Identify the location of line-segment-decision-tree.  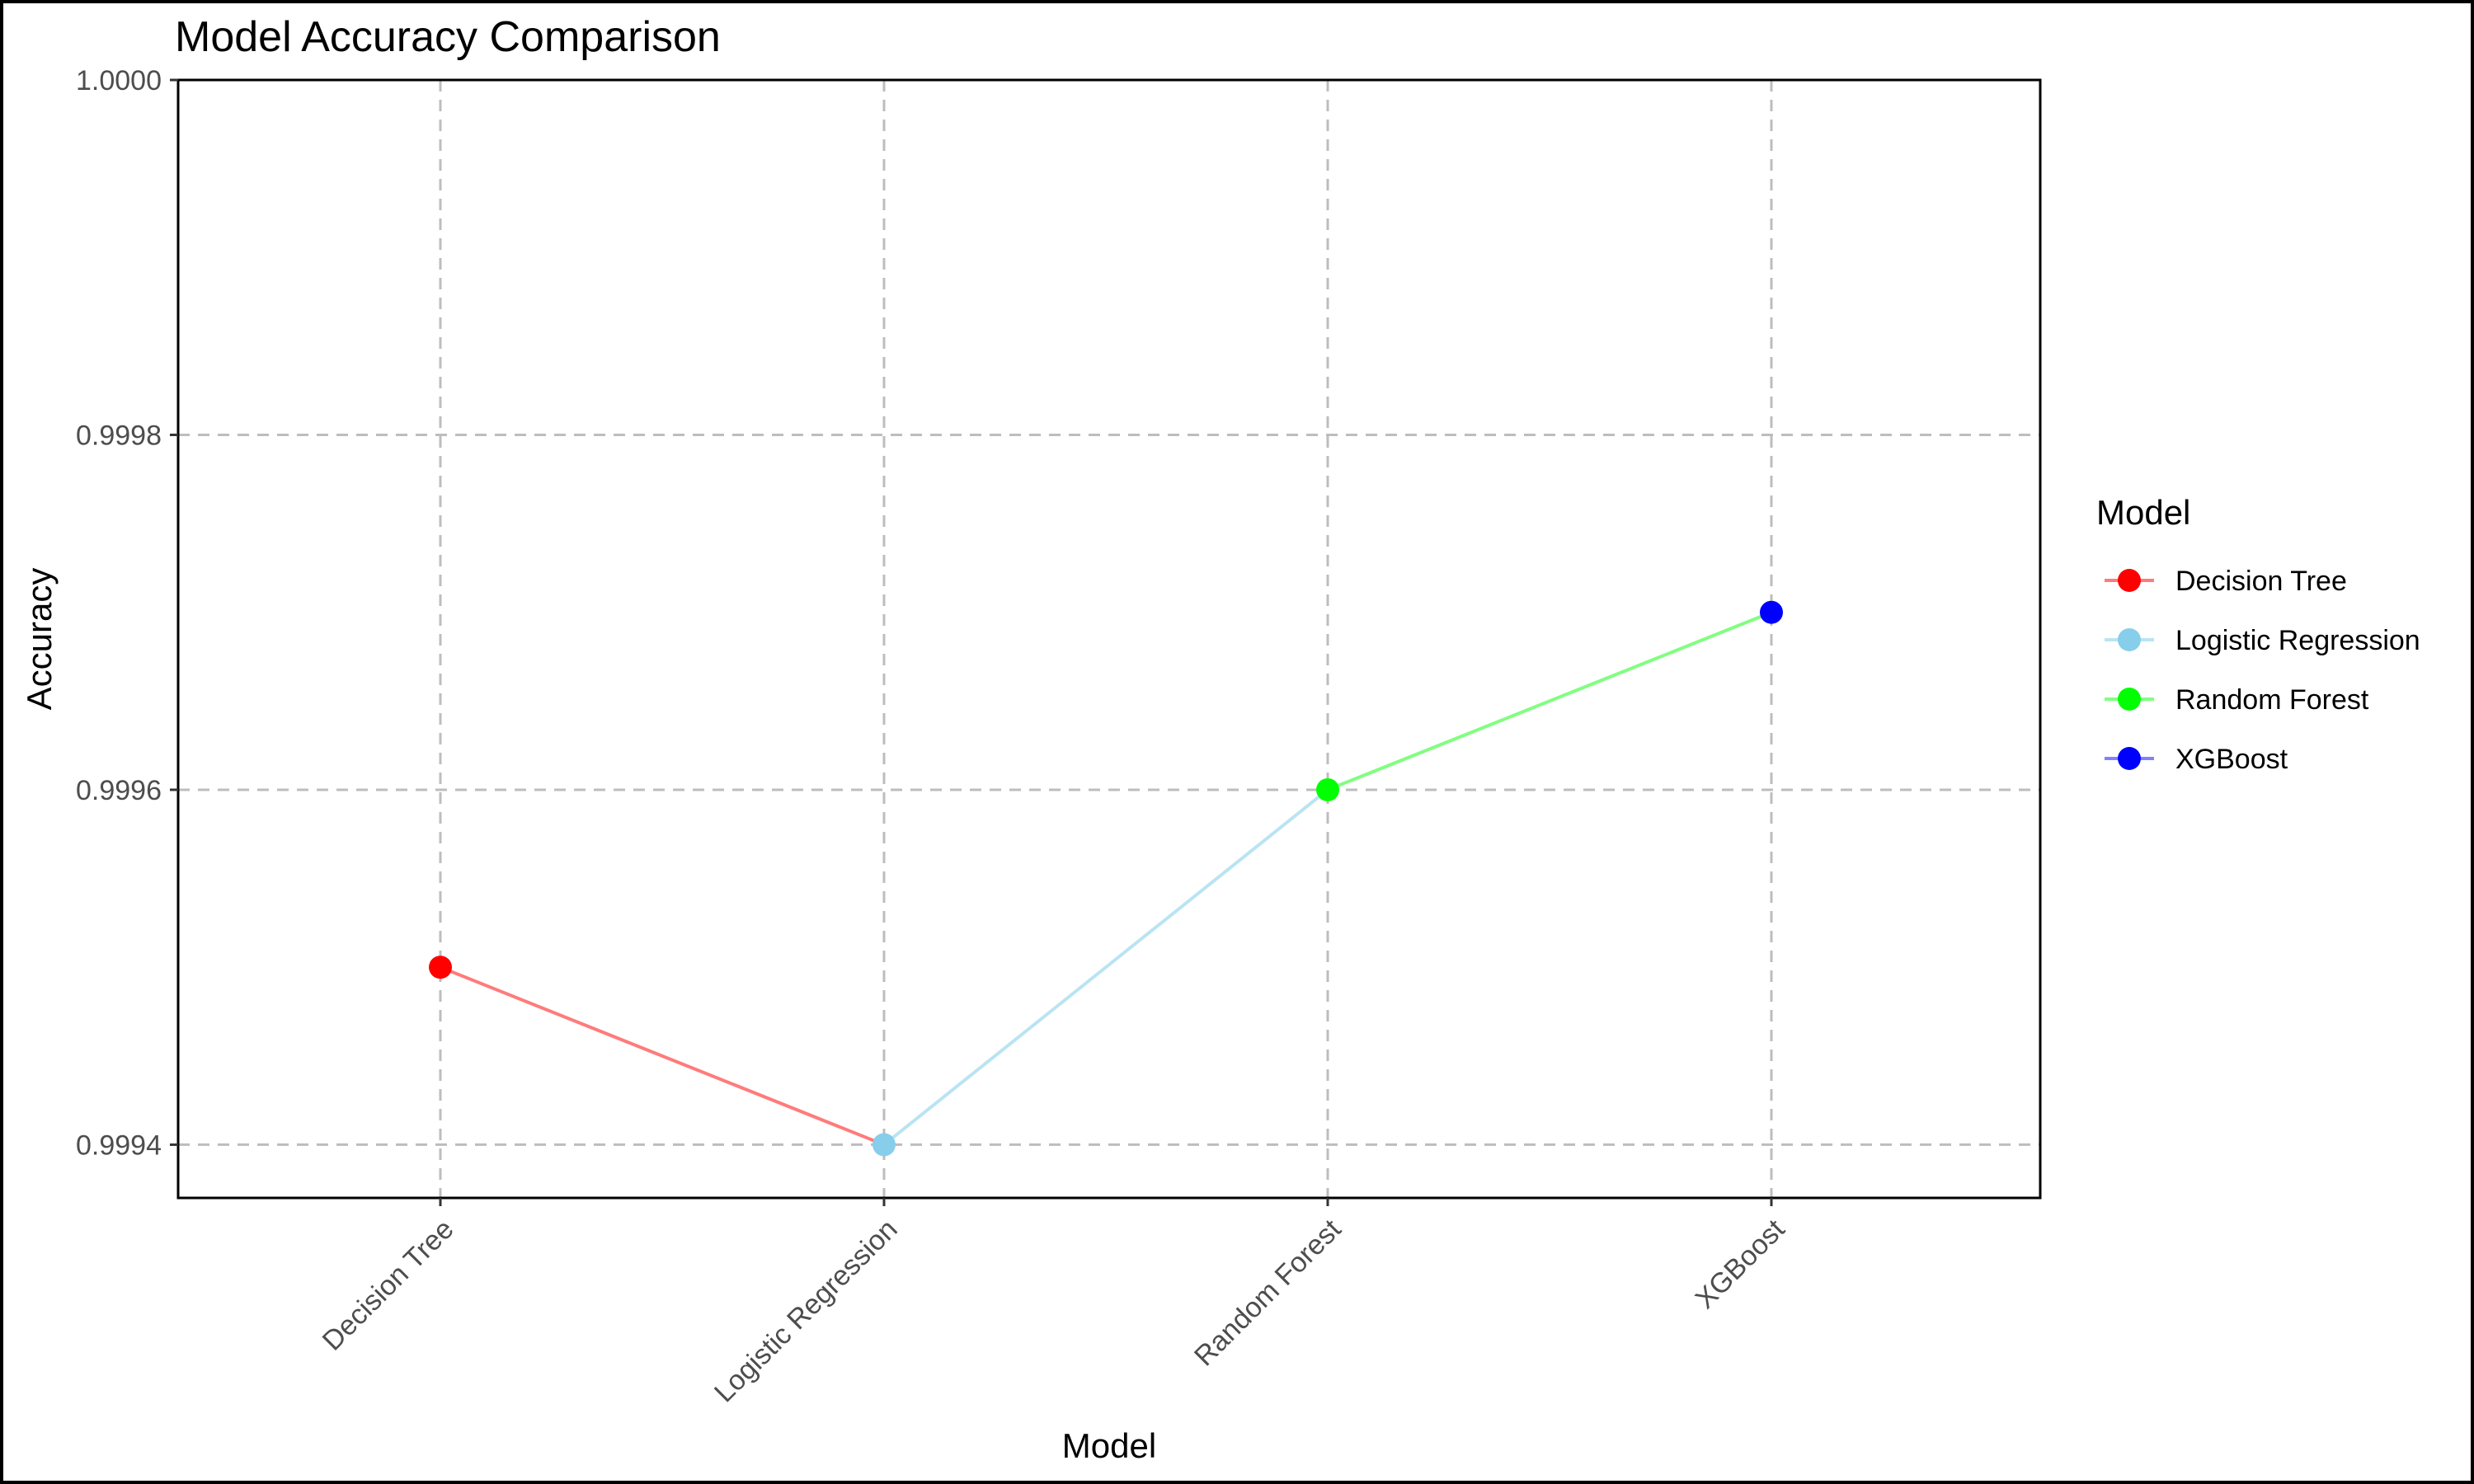
(662, 1056).